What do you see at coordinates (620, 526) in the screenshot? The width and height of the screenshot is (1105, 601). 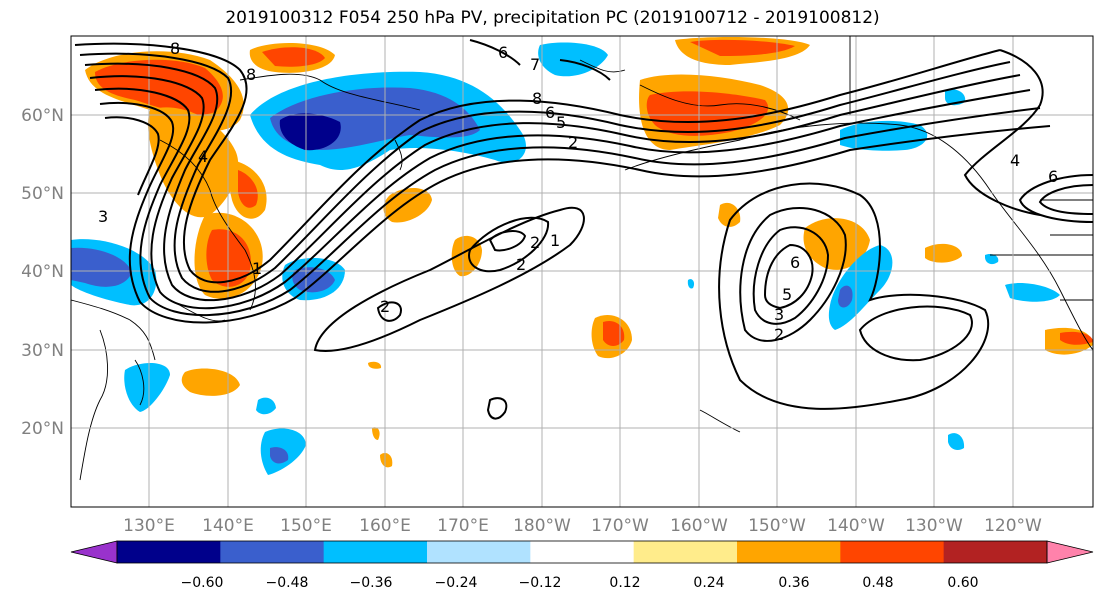 I see `lon-label: 170°W` at bounding box center [620, 526].